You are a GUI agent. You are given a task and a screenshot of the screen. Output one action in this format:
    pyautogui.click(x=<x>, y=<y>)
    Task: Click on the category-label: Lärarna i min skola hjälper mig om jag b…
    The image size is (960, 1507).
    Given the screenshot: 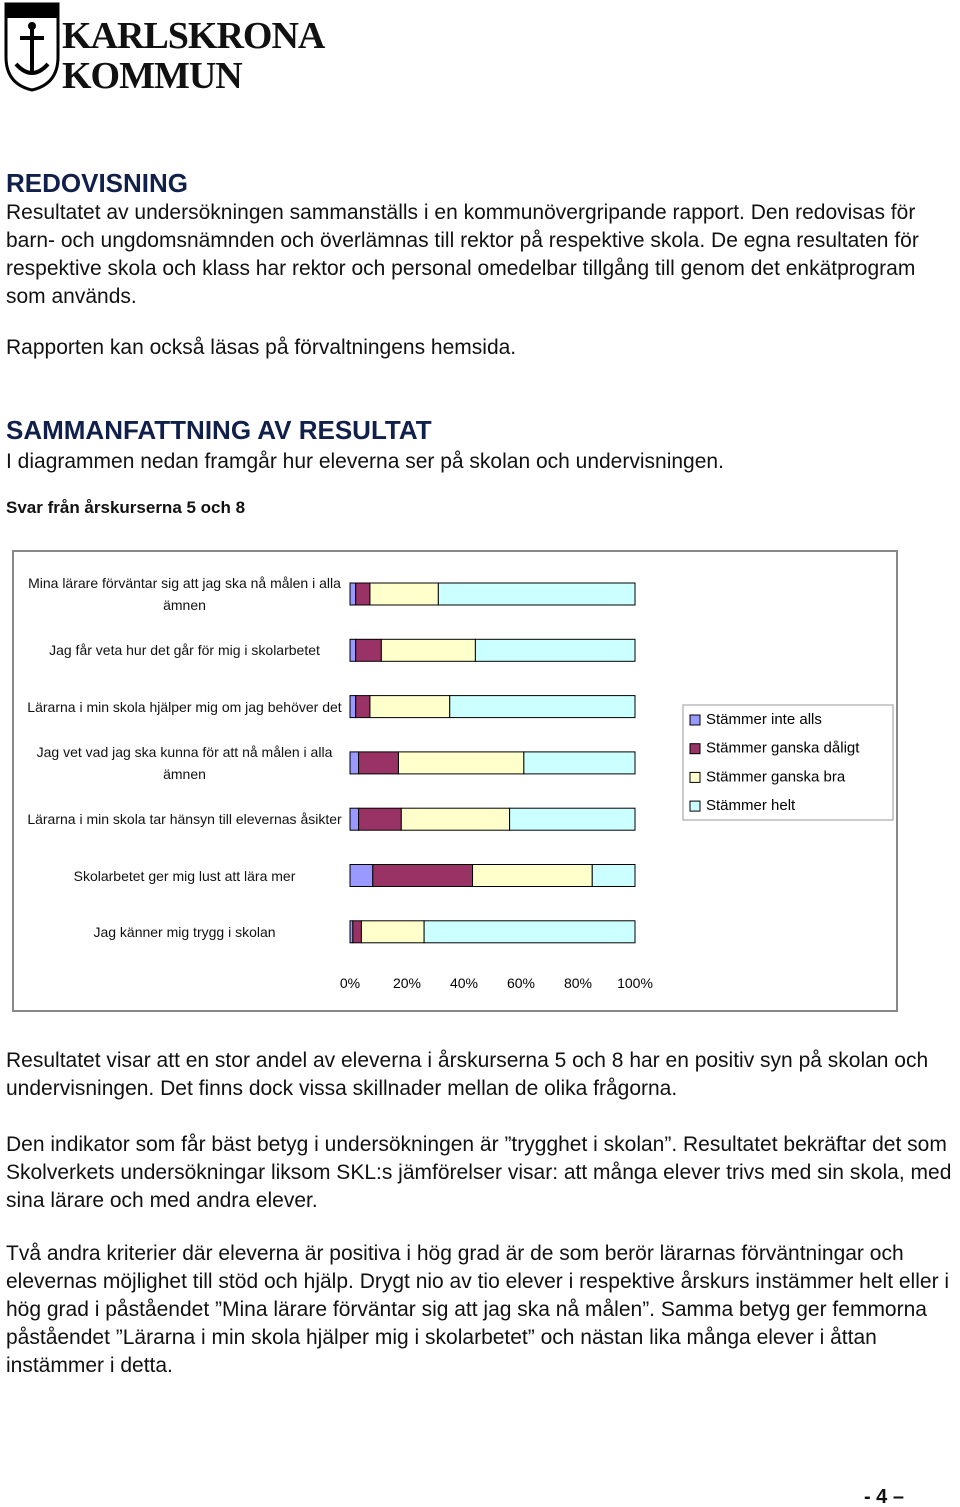 What is the action you would take?
    pyautogui.click(x=184, y=706)
    